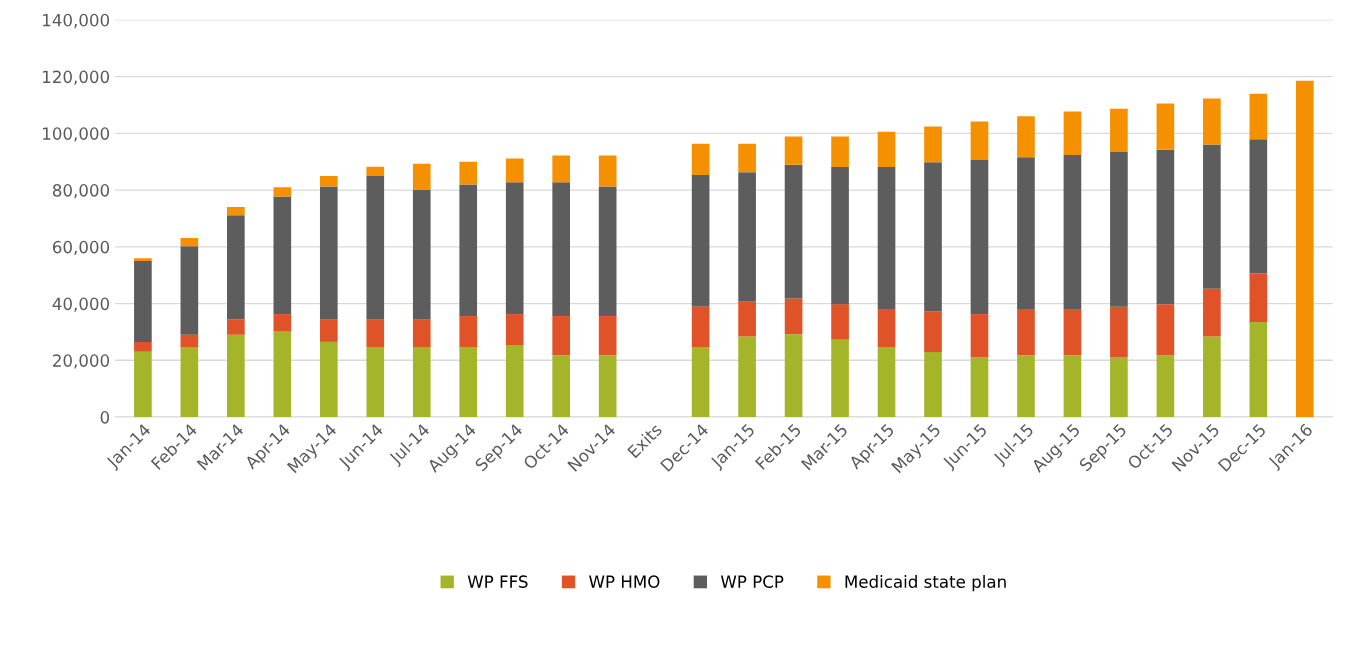 The height and width of the screenshot is (662, 1353). Describe the element at coordinates (81, 191) in the screenshot. I see `y-tick-label: 80,000` at that location.